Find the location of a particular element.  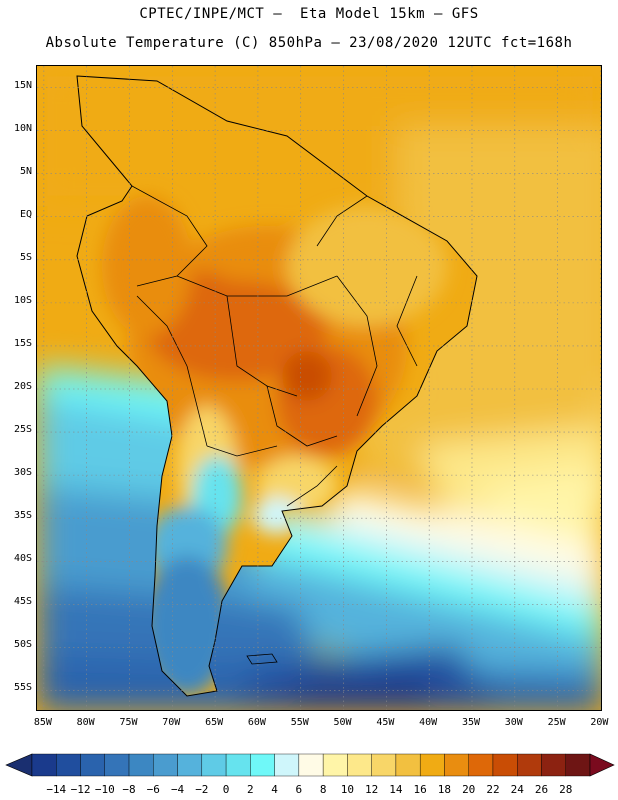

lat-label: 5N is located at coordinates (25, 171).